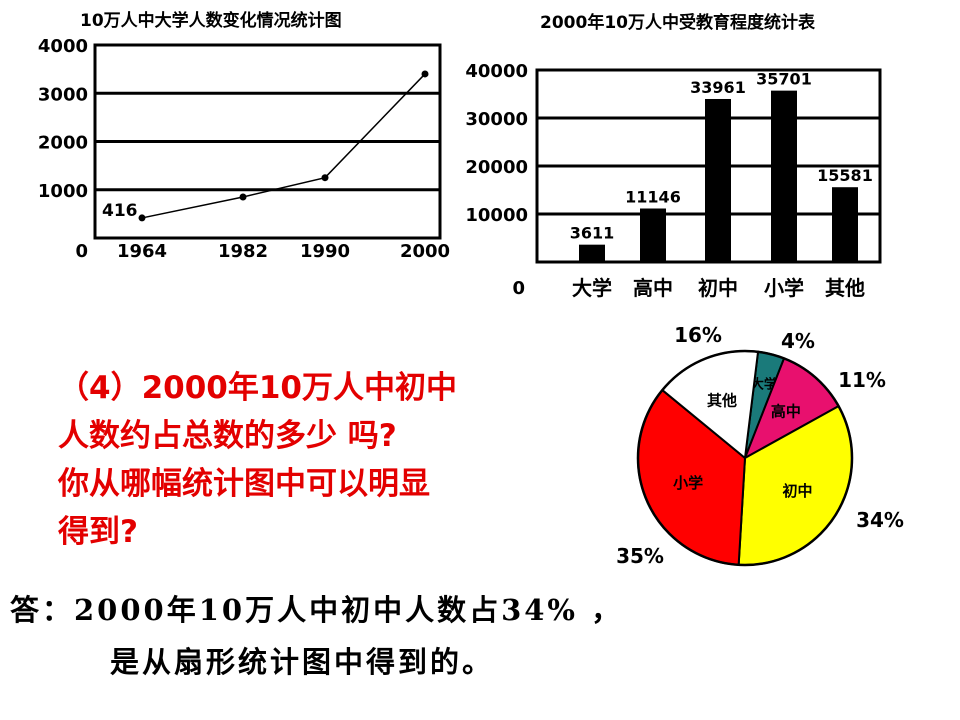 The image size is (960, 720). Describe the element at coordinates (880, 520) in the screenshot. I see `slice-percent-label: 34%` at that location.